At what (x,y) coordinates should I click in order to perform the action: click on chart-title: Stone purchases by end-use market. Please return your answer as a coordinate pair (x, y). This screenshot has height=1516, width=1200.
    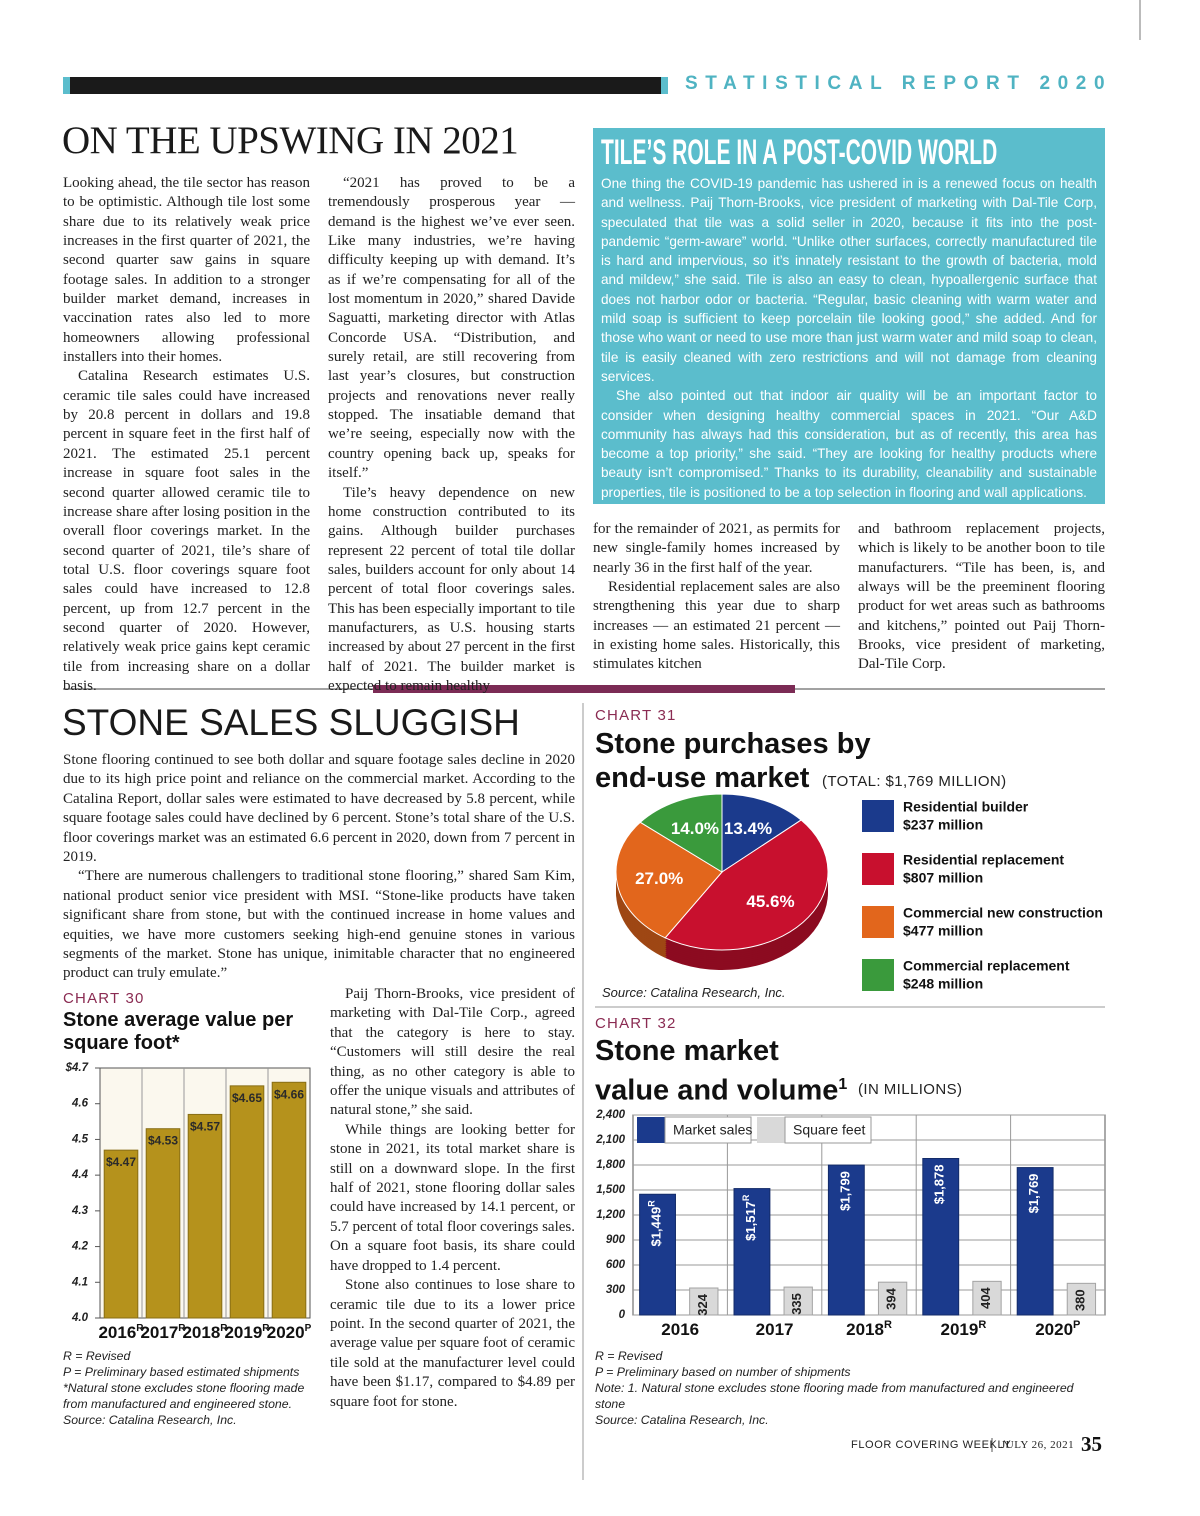
    Looking at the image, I should click on (733, 761).